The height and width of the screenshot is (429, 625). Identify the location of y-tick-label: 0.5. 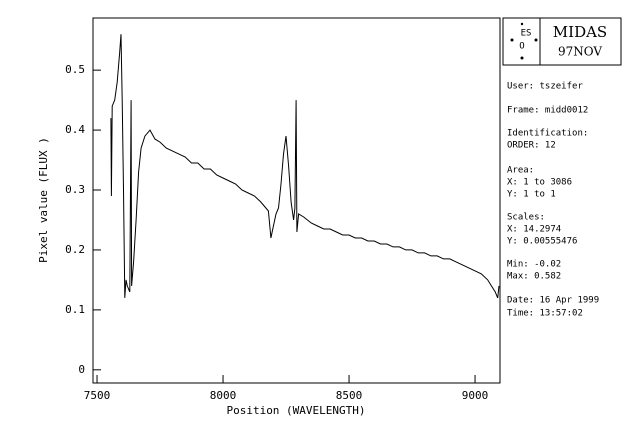
(75, 69).